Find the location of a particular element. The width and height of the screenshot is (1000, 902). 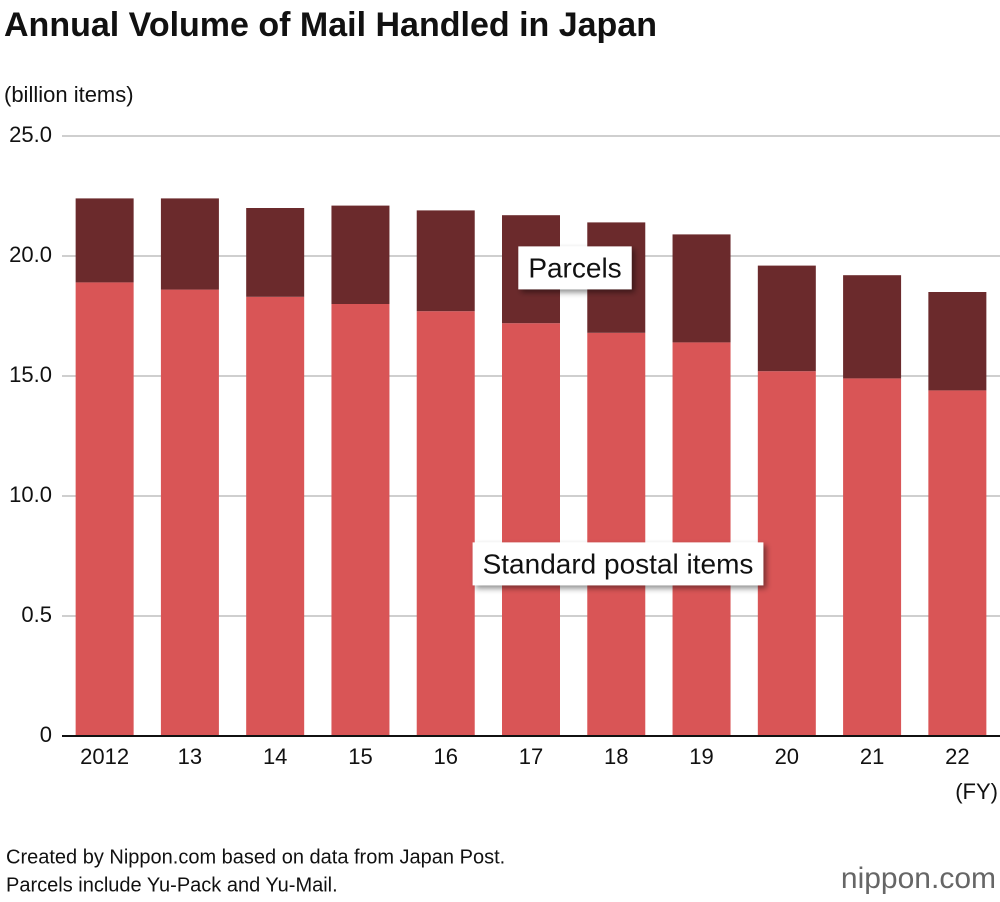

legend-label: Parcels is located at coordinates (574, 267).